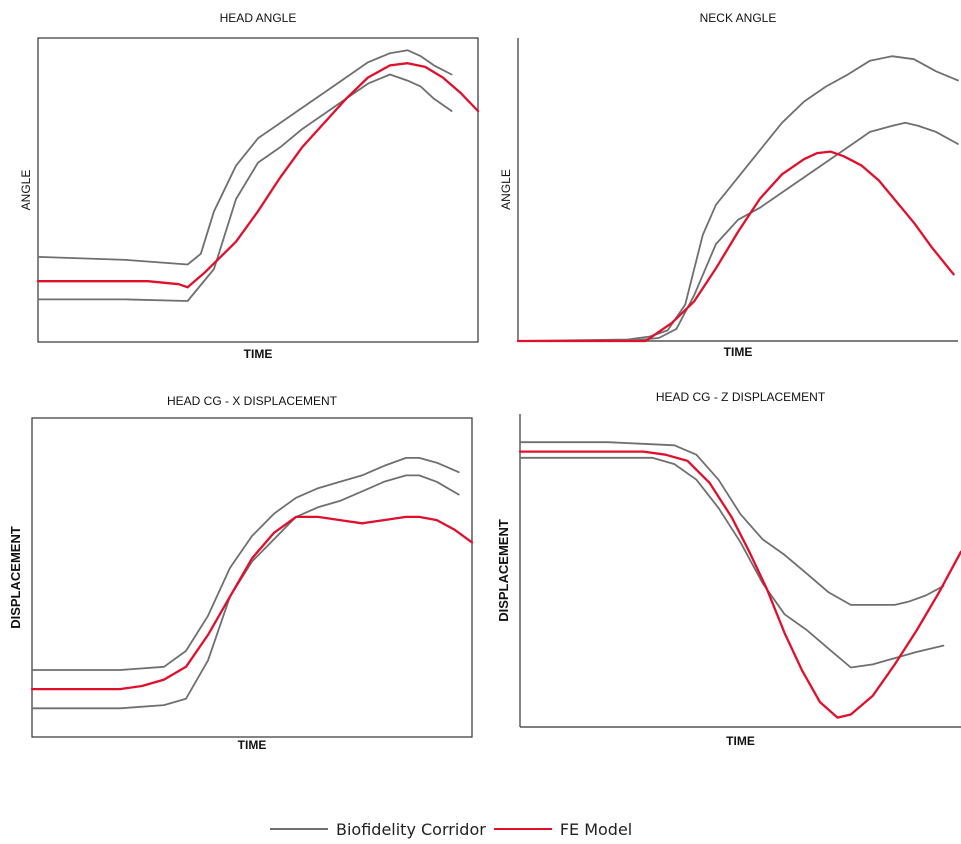  What do you see at coordinates (741, 397) in the screenshot?
I see `chart-title: HEAD CG - Z DISPLACEMENT` at bounding box center [741, 397].